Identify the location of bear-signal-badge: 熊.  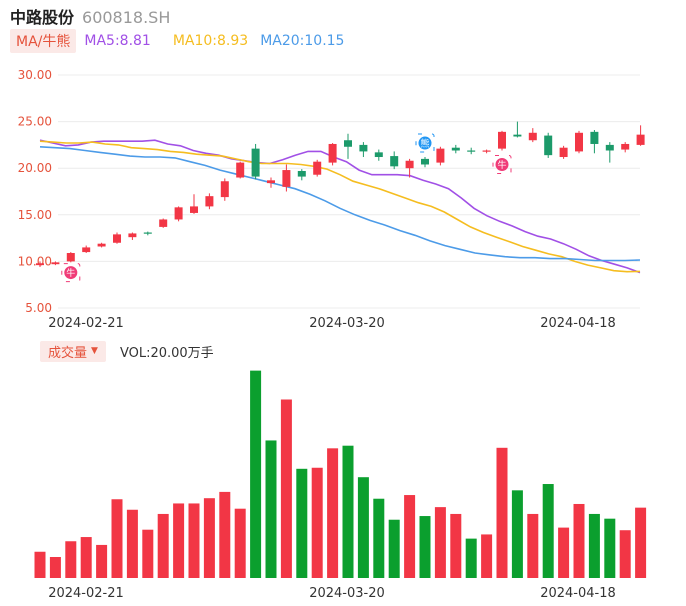
(425, 143).